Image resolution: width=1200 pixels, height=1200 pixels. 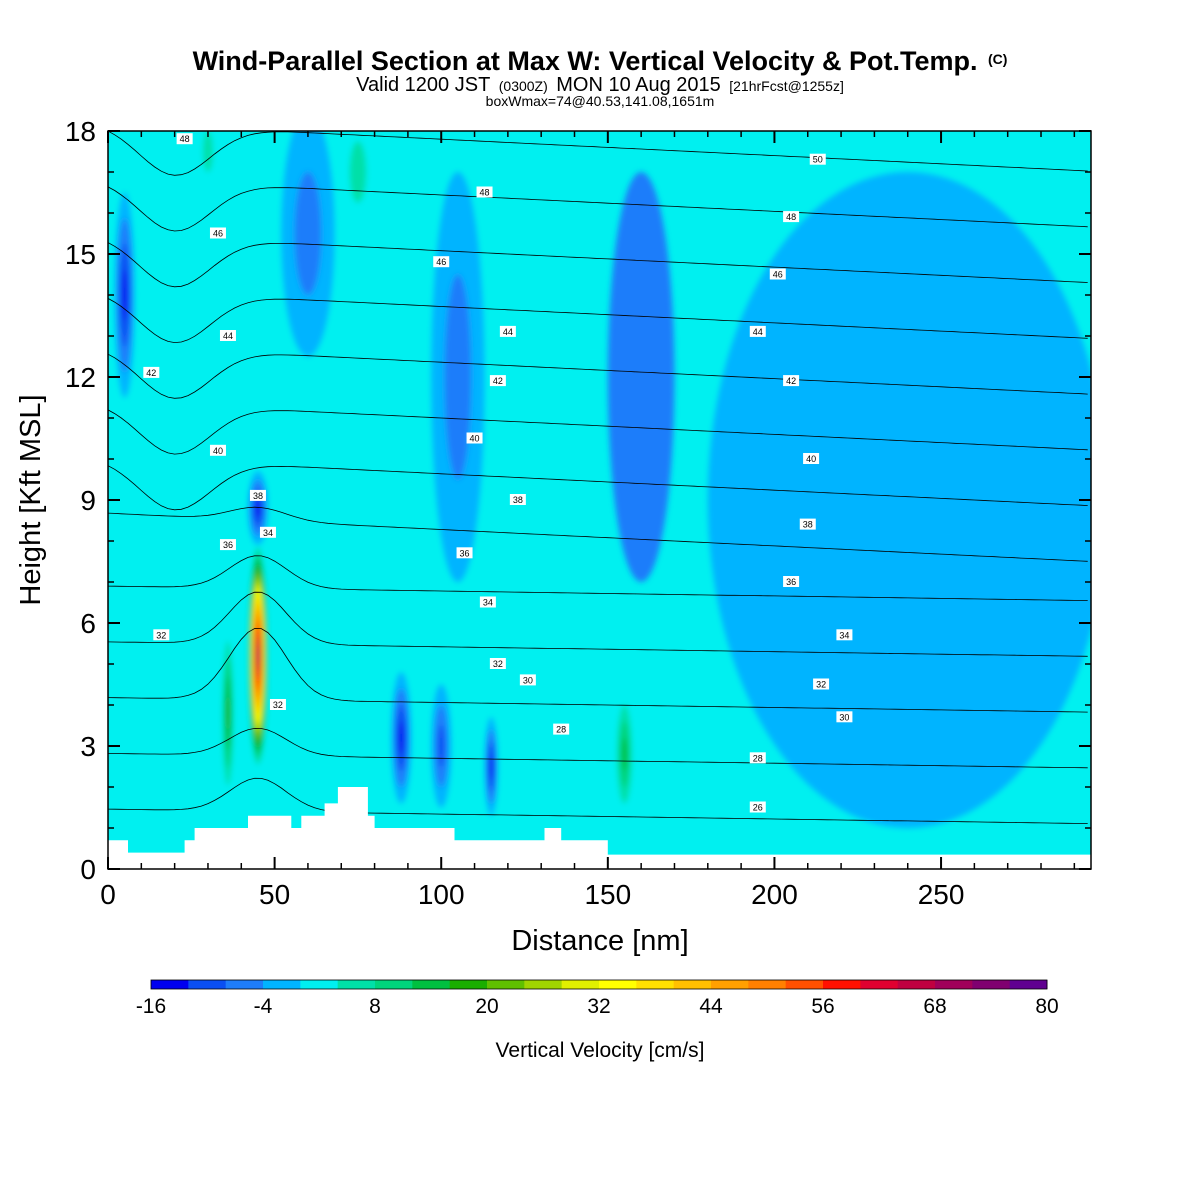 What do you see at coordinates (274, 894) in the screenshot?
I see `x-tick-label: 50` at bounding box center [274, 894].